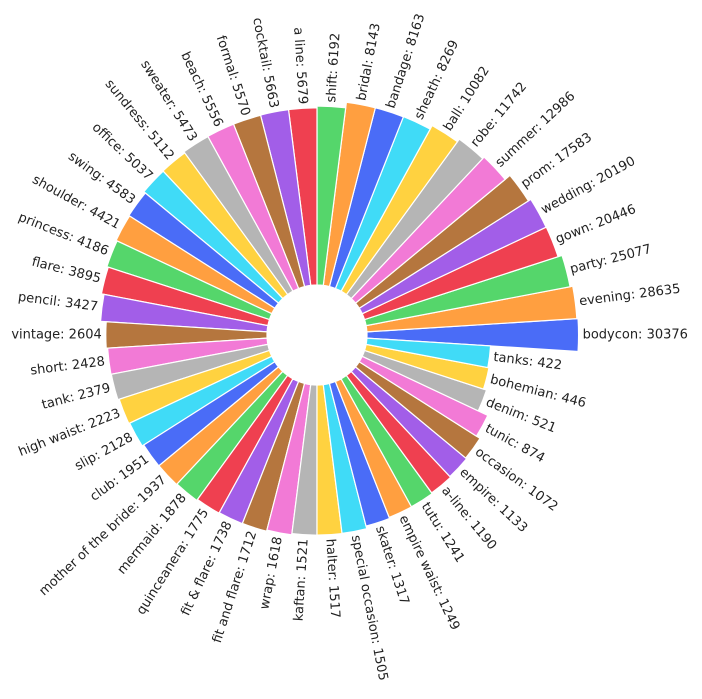 The height and width of the screenshot is (699, 702). Describe the element at coordinates (173, 562) in the screenshot. I see `value-label: quinceanera: 1775` at that location.